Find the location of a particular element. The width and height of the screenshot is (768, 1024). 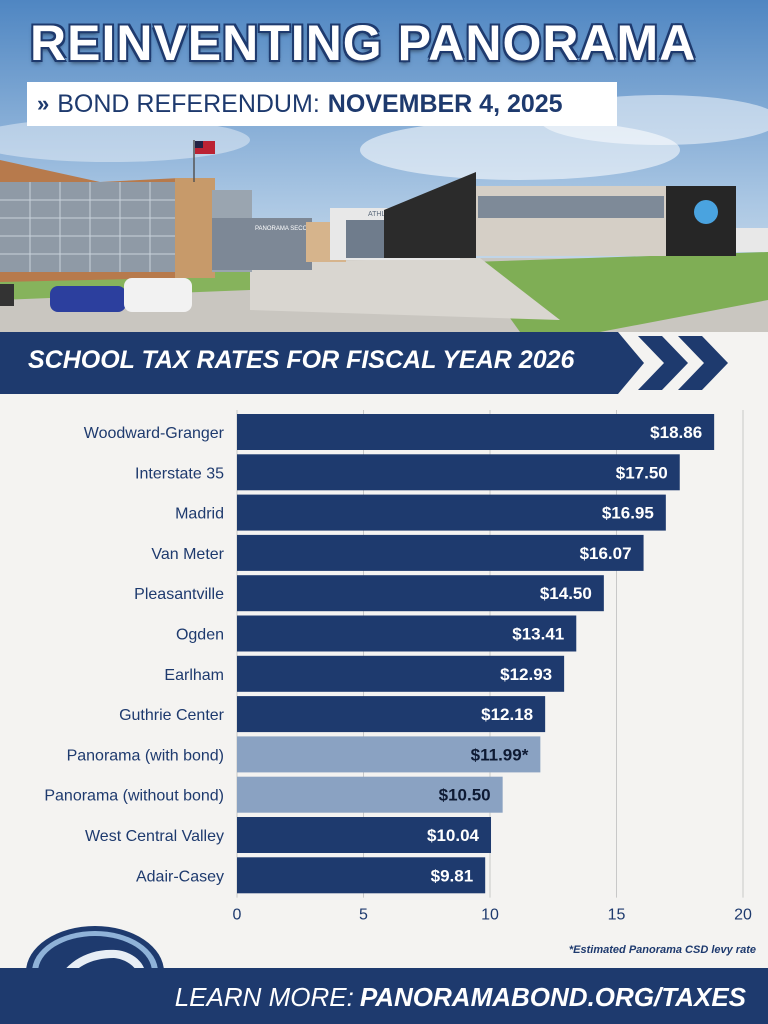

value-label: $10.50 is located at coordinates (465, 795).